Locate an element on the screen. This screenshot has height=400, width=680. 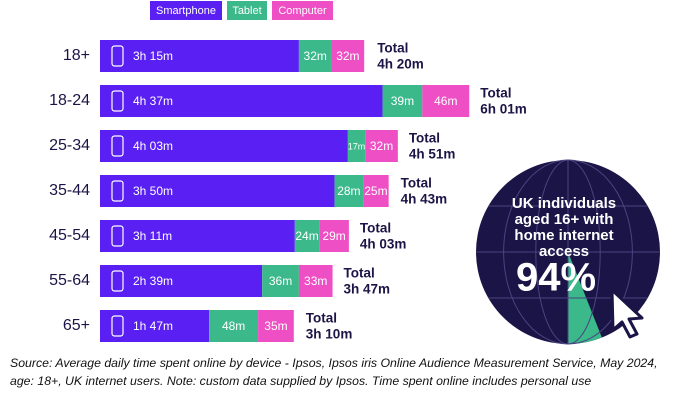
category-label: 55-64 is located at coordinates (69, 280).